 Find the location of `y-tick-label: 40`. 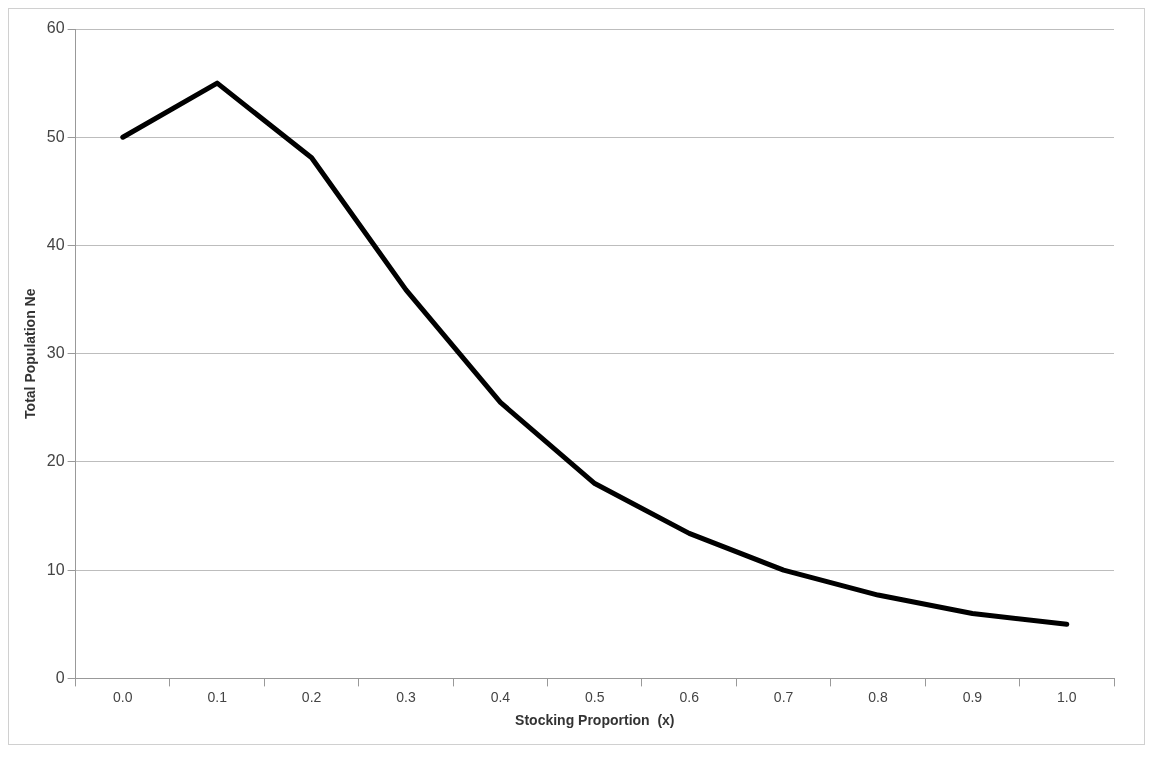

y-tick-label: 40 is located at coordinates (55, 244).